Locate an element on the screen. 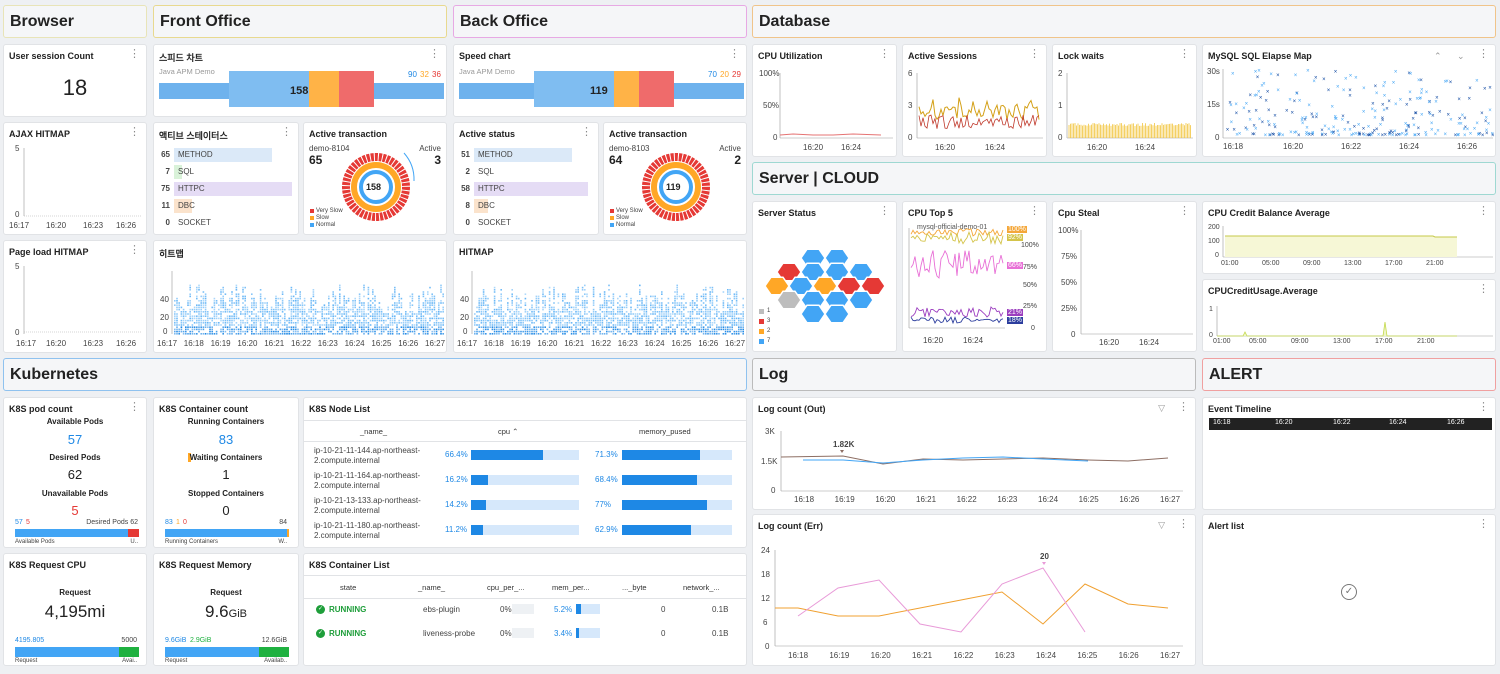 This screenshot has height=674, width=1500. chevron-up-icon: ⌃ is located at coordinates (1438, 56).